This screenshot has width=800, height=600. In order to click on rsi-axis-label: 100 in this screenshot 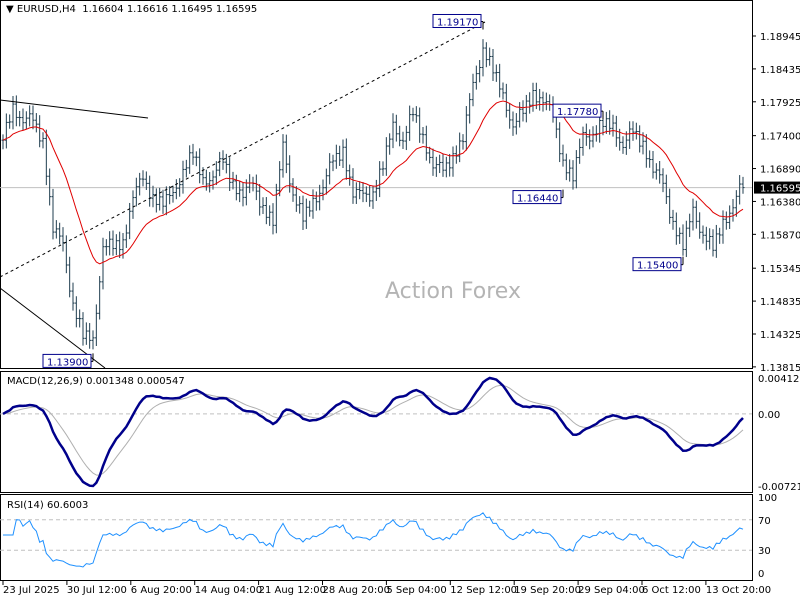, I will do `click(767, 498)`.